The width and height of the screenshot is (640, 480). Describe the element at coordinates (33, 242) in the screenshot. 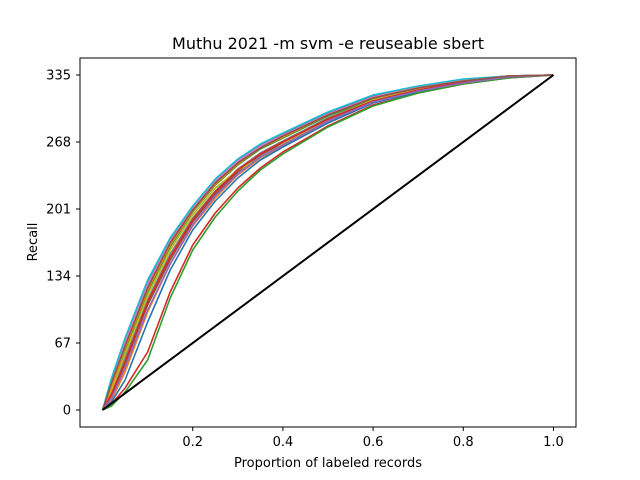

I see `y-axis-label: Recall` at that location.